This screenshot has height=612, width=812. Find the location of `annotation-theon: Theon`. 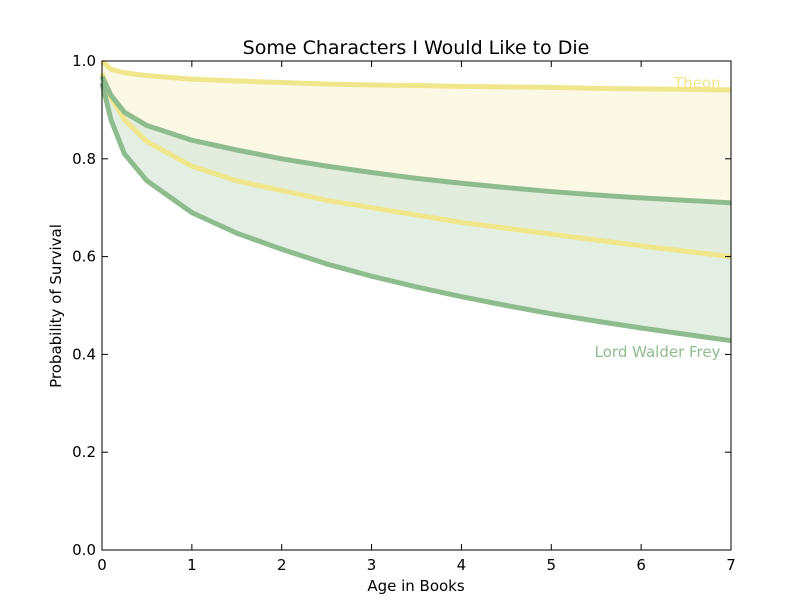

annotation-theon: Theon is located at coordinates (697, 83).